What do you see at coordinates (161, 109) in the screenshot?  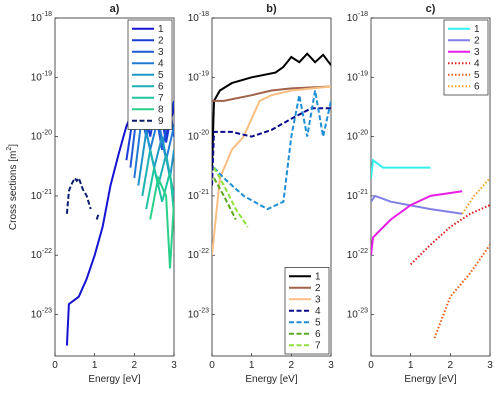 I see `legend-label: 8` at bounding box center [161, 109].